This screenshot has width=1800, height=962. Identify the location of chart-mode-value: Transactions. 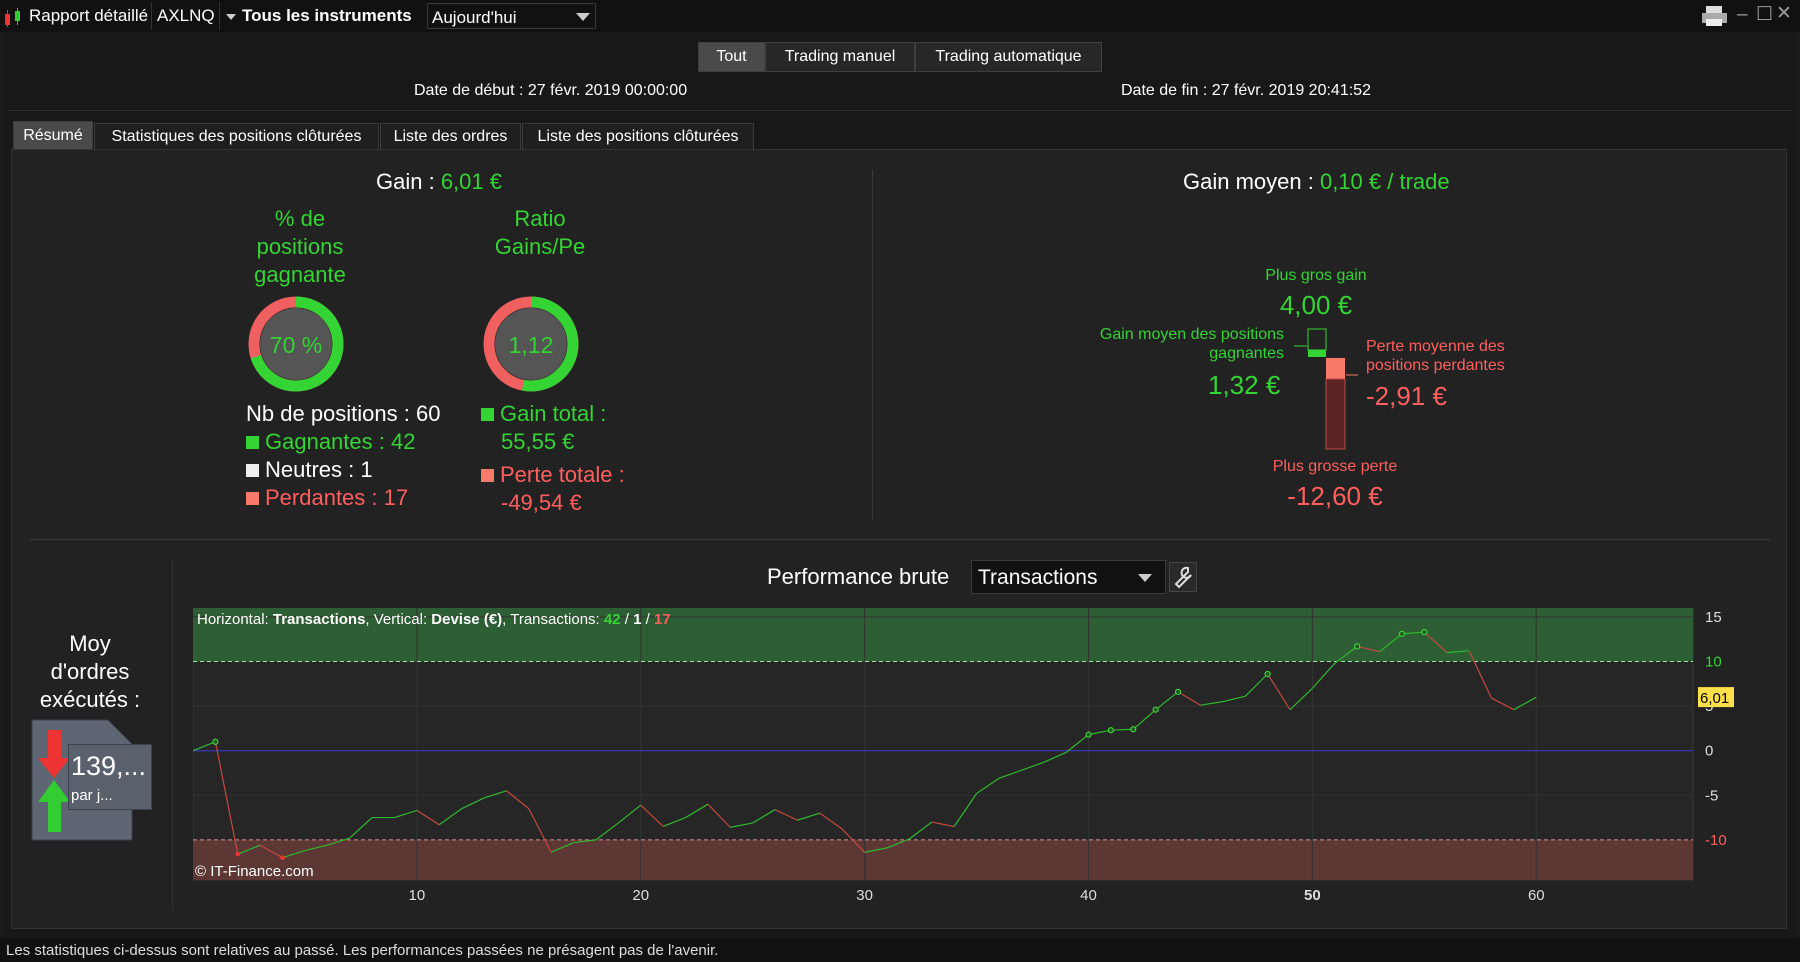
(1038, 577).